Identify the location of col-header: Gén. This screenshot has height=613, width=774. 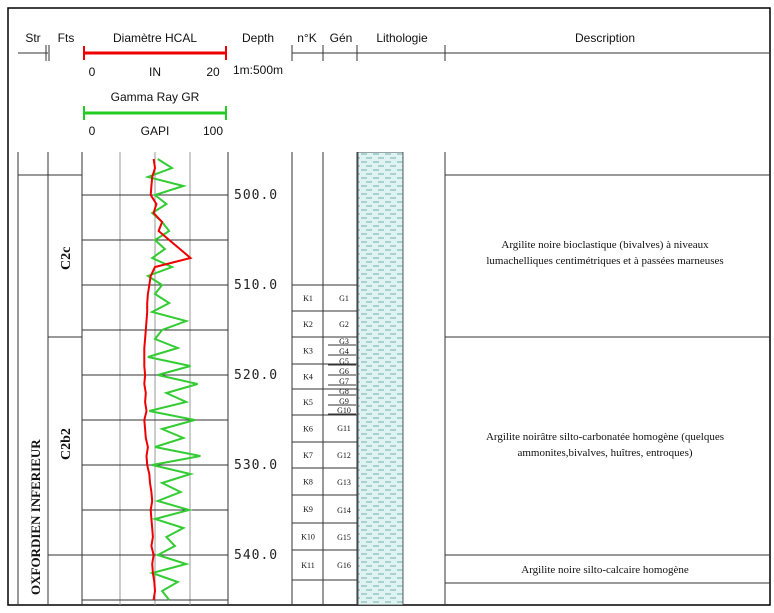
(341, 38).